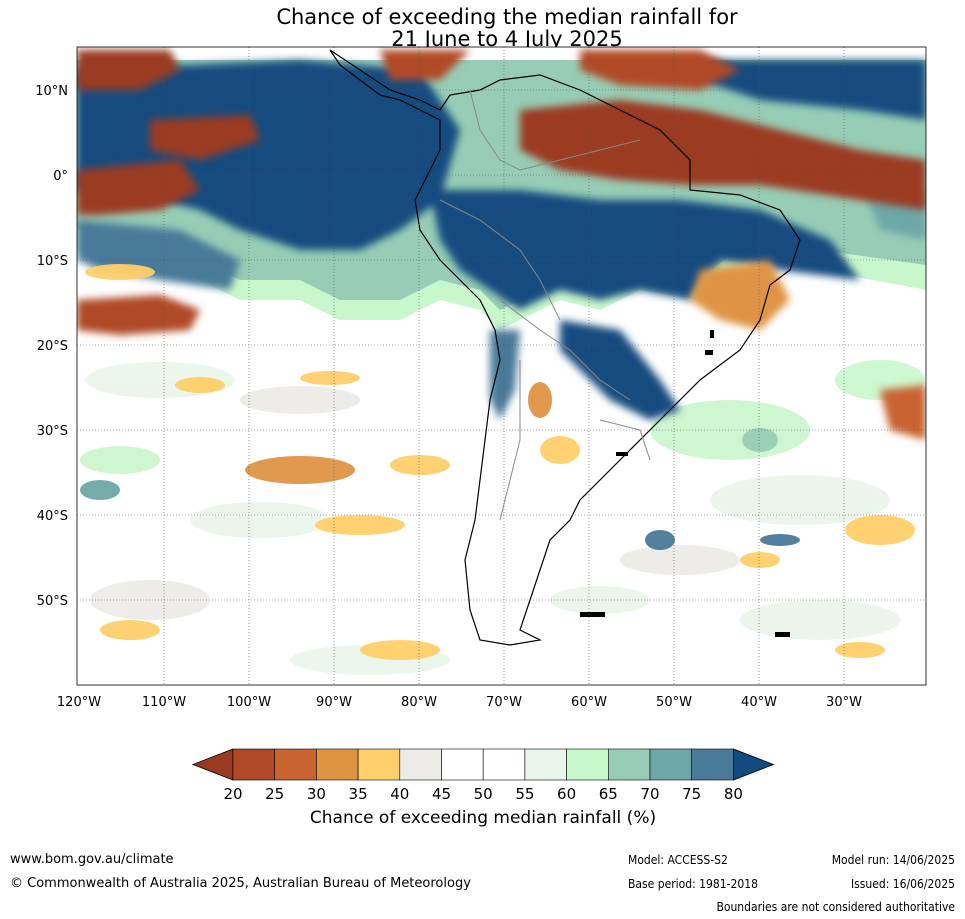 The height and width of the screenshot is (919, 965). I want to click on lat-tick-label: 10°S, so click(52, 261).